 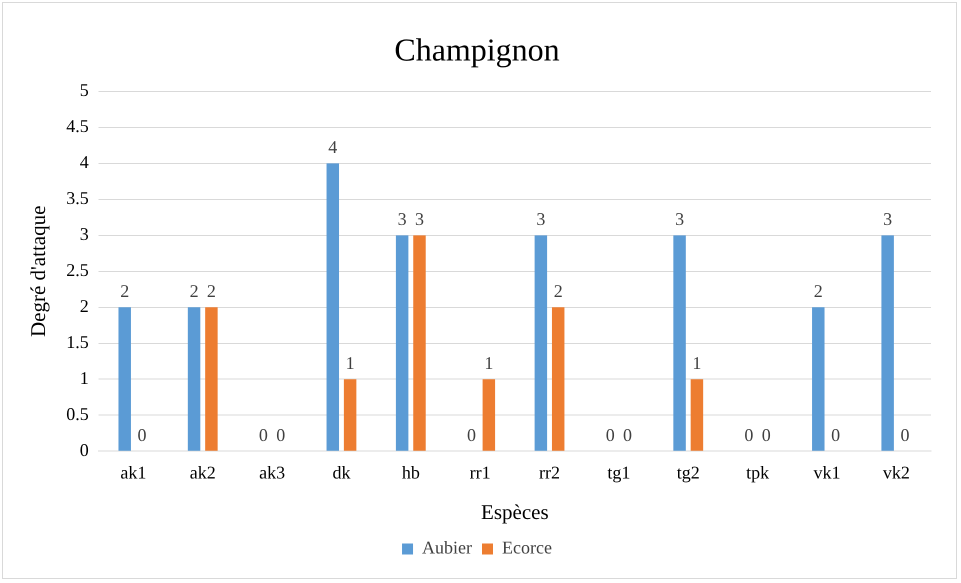 What do you see at coordinates (77, 414) in the screenshot?
I see `y-tick-label: 0.5` at bounding box center [77, 414].